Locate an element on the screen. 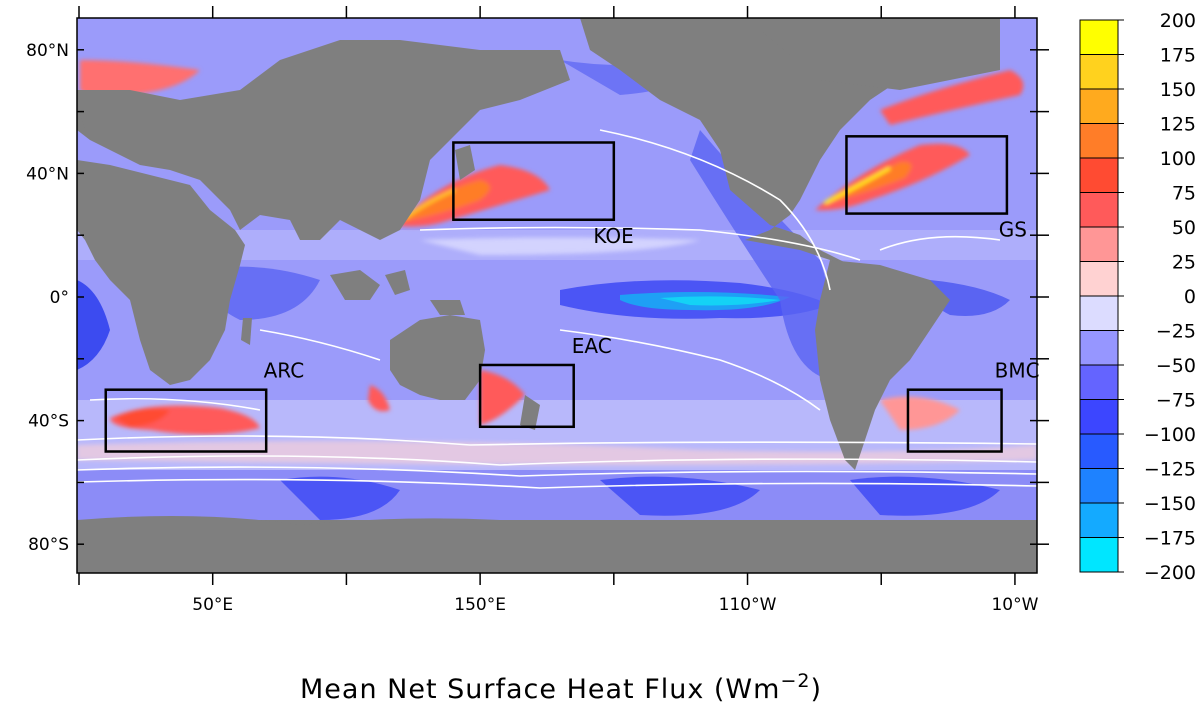 The image size is (1202, 712). longitude-labels: 50°E 150°E 110°W 10°W is located at coordinates (615, 605).